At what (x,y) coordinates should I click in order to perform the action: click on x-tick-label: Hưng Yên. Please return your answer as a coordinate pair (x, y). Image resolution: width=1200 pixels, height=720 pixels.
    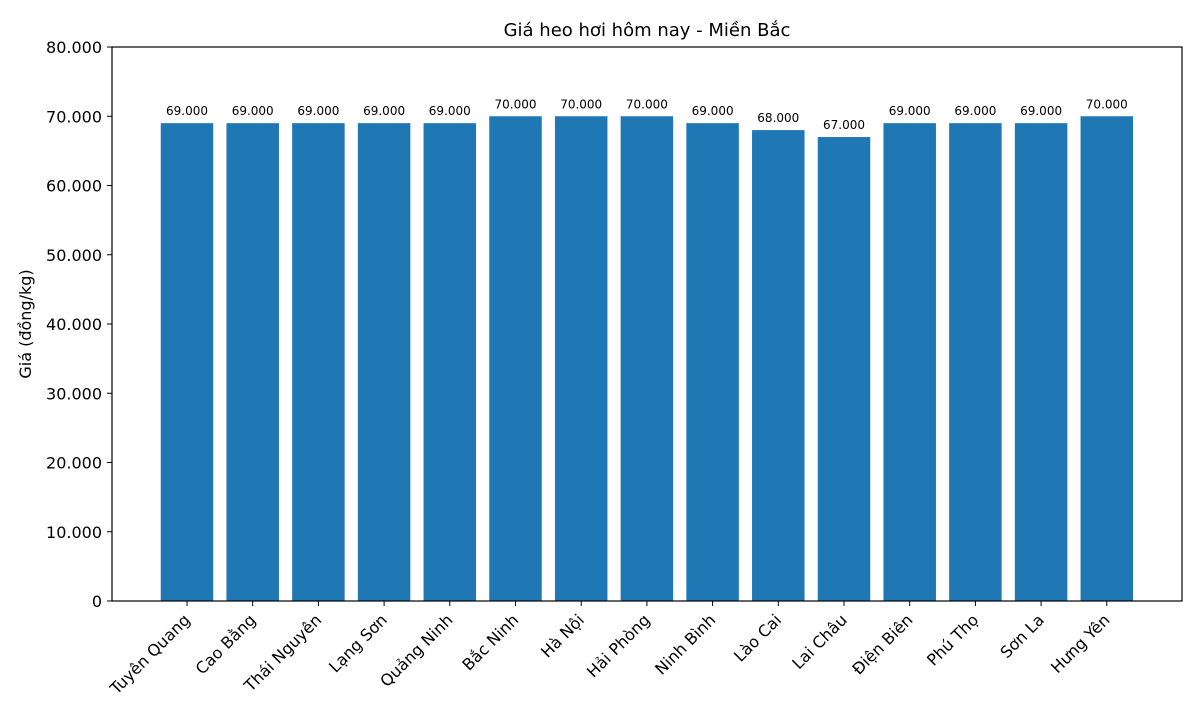
    Looking at the image, I should click on (1080, 643).